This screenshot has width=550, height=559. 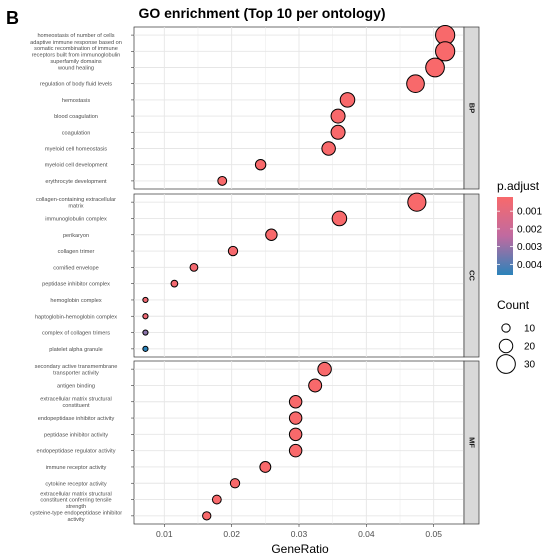 I want to click on colorbar-tick-label: 0.003, so click(x=529, y=247).